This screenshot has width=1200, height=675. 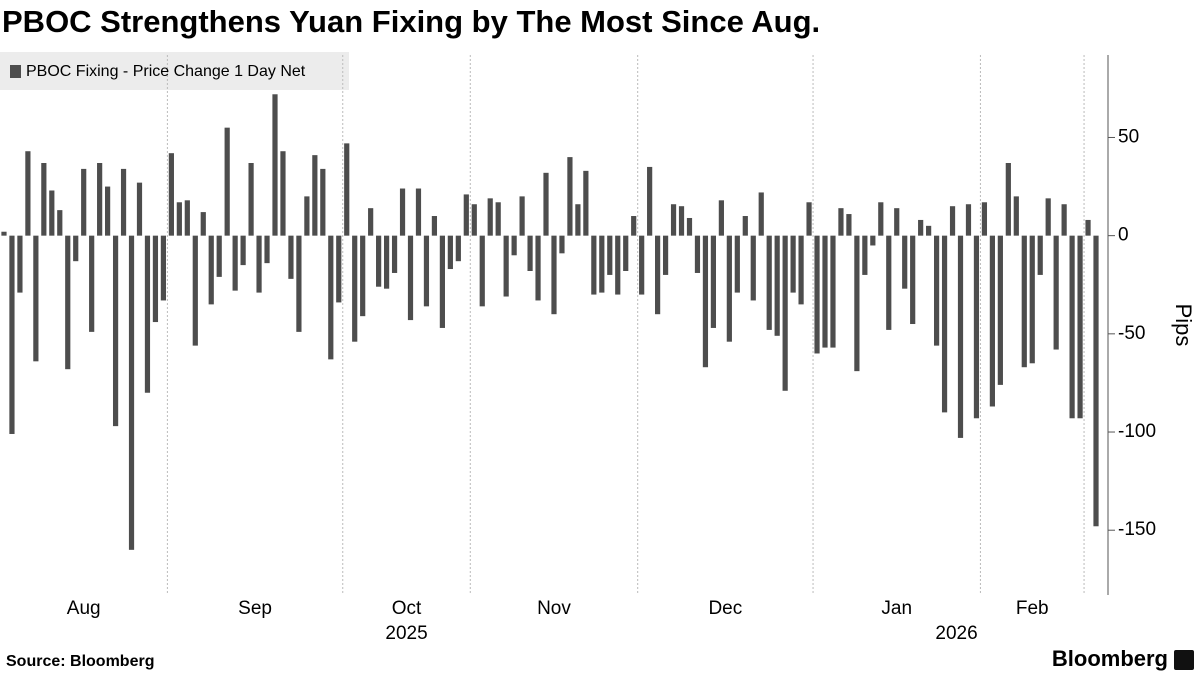 What do you see at coordinates (554, 608) in the screenshot?
I see `x-tick-label: Nov` at bounding box center [554, 608].